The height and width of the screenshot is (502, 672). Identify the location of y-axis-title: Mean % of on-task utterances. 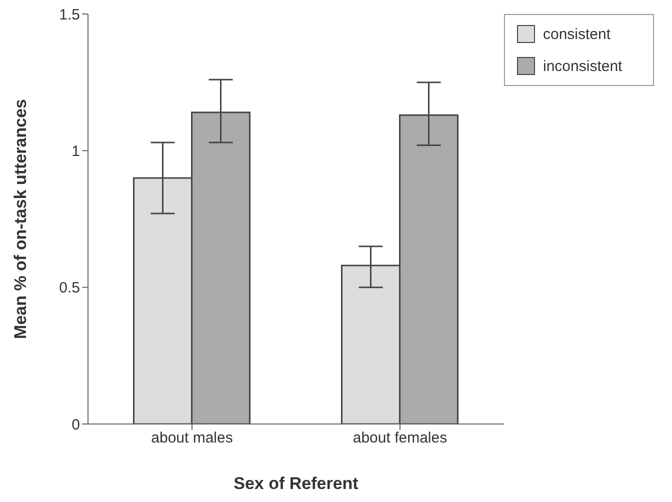
(20, 219).